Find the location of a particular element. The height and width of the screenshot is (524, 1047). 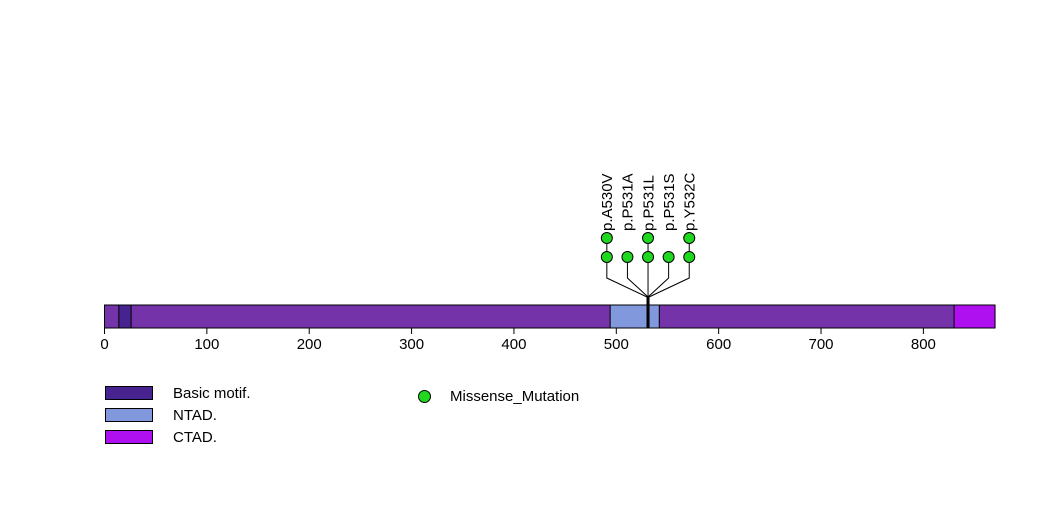

axis-tick-label: 800 is located at coordinates (923, 344).